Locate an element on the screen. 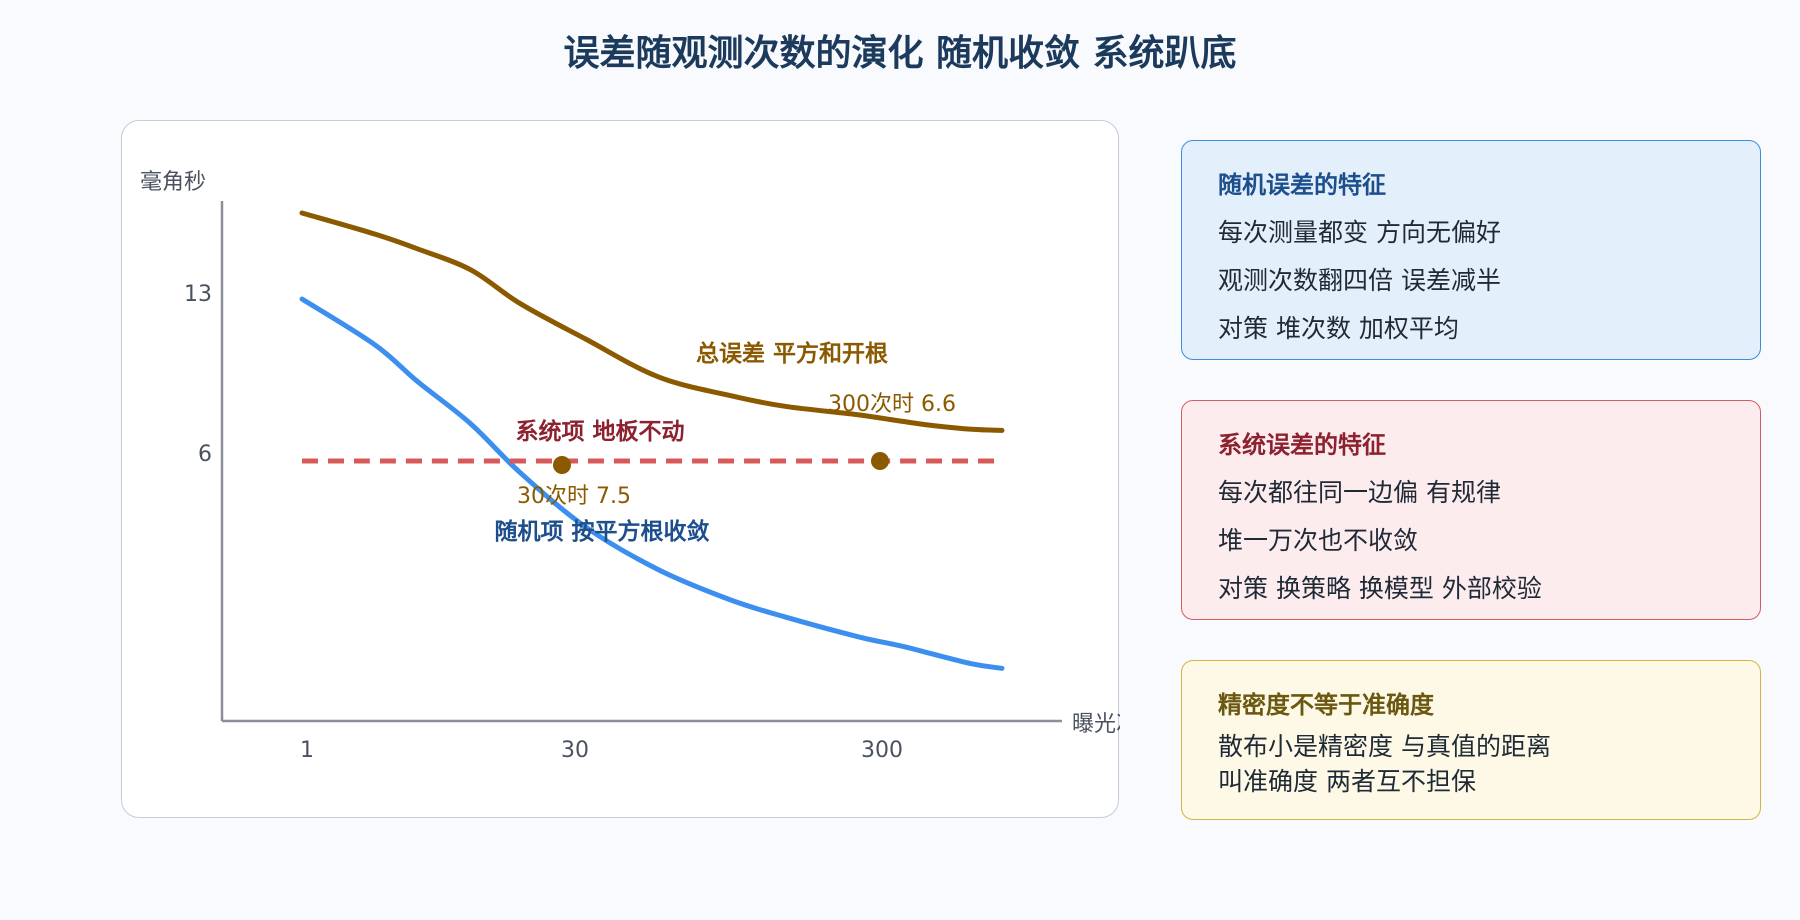 This screenshot has width=1800, height=920. x-tick-label: 30 is located at coordinates (575, 750).